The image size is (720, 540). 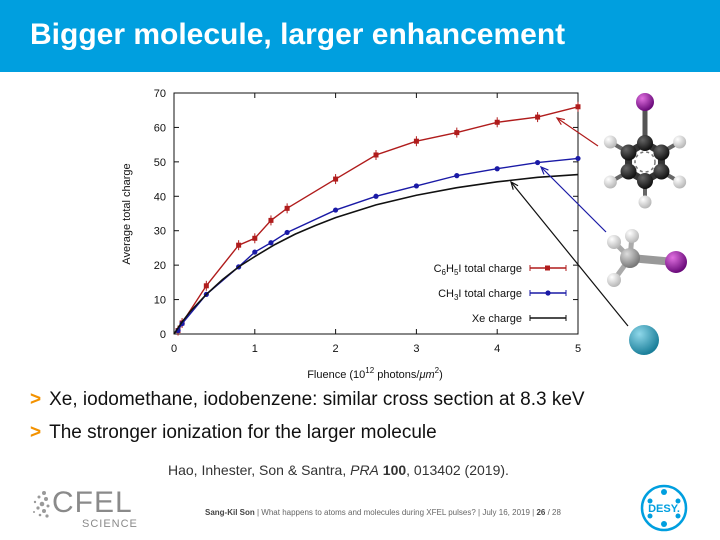 I want to click on cfel-logo: CFEL SCIENCE, so click(x=90, y=510).